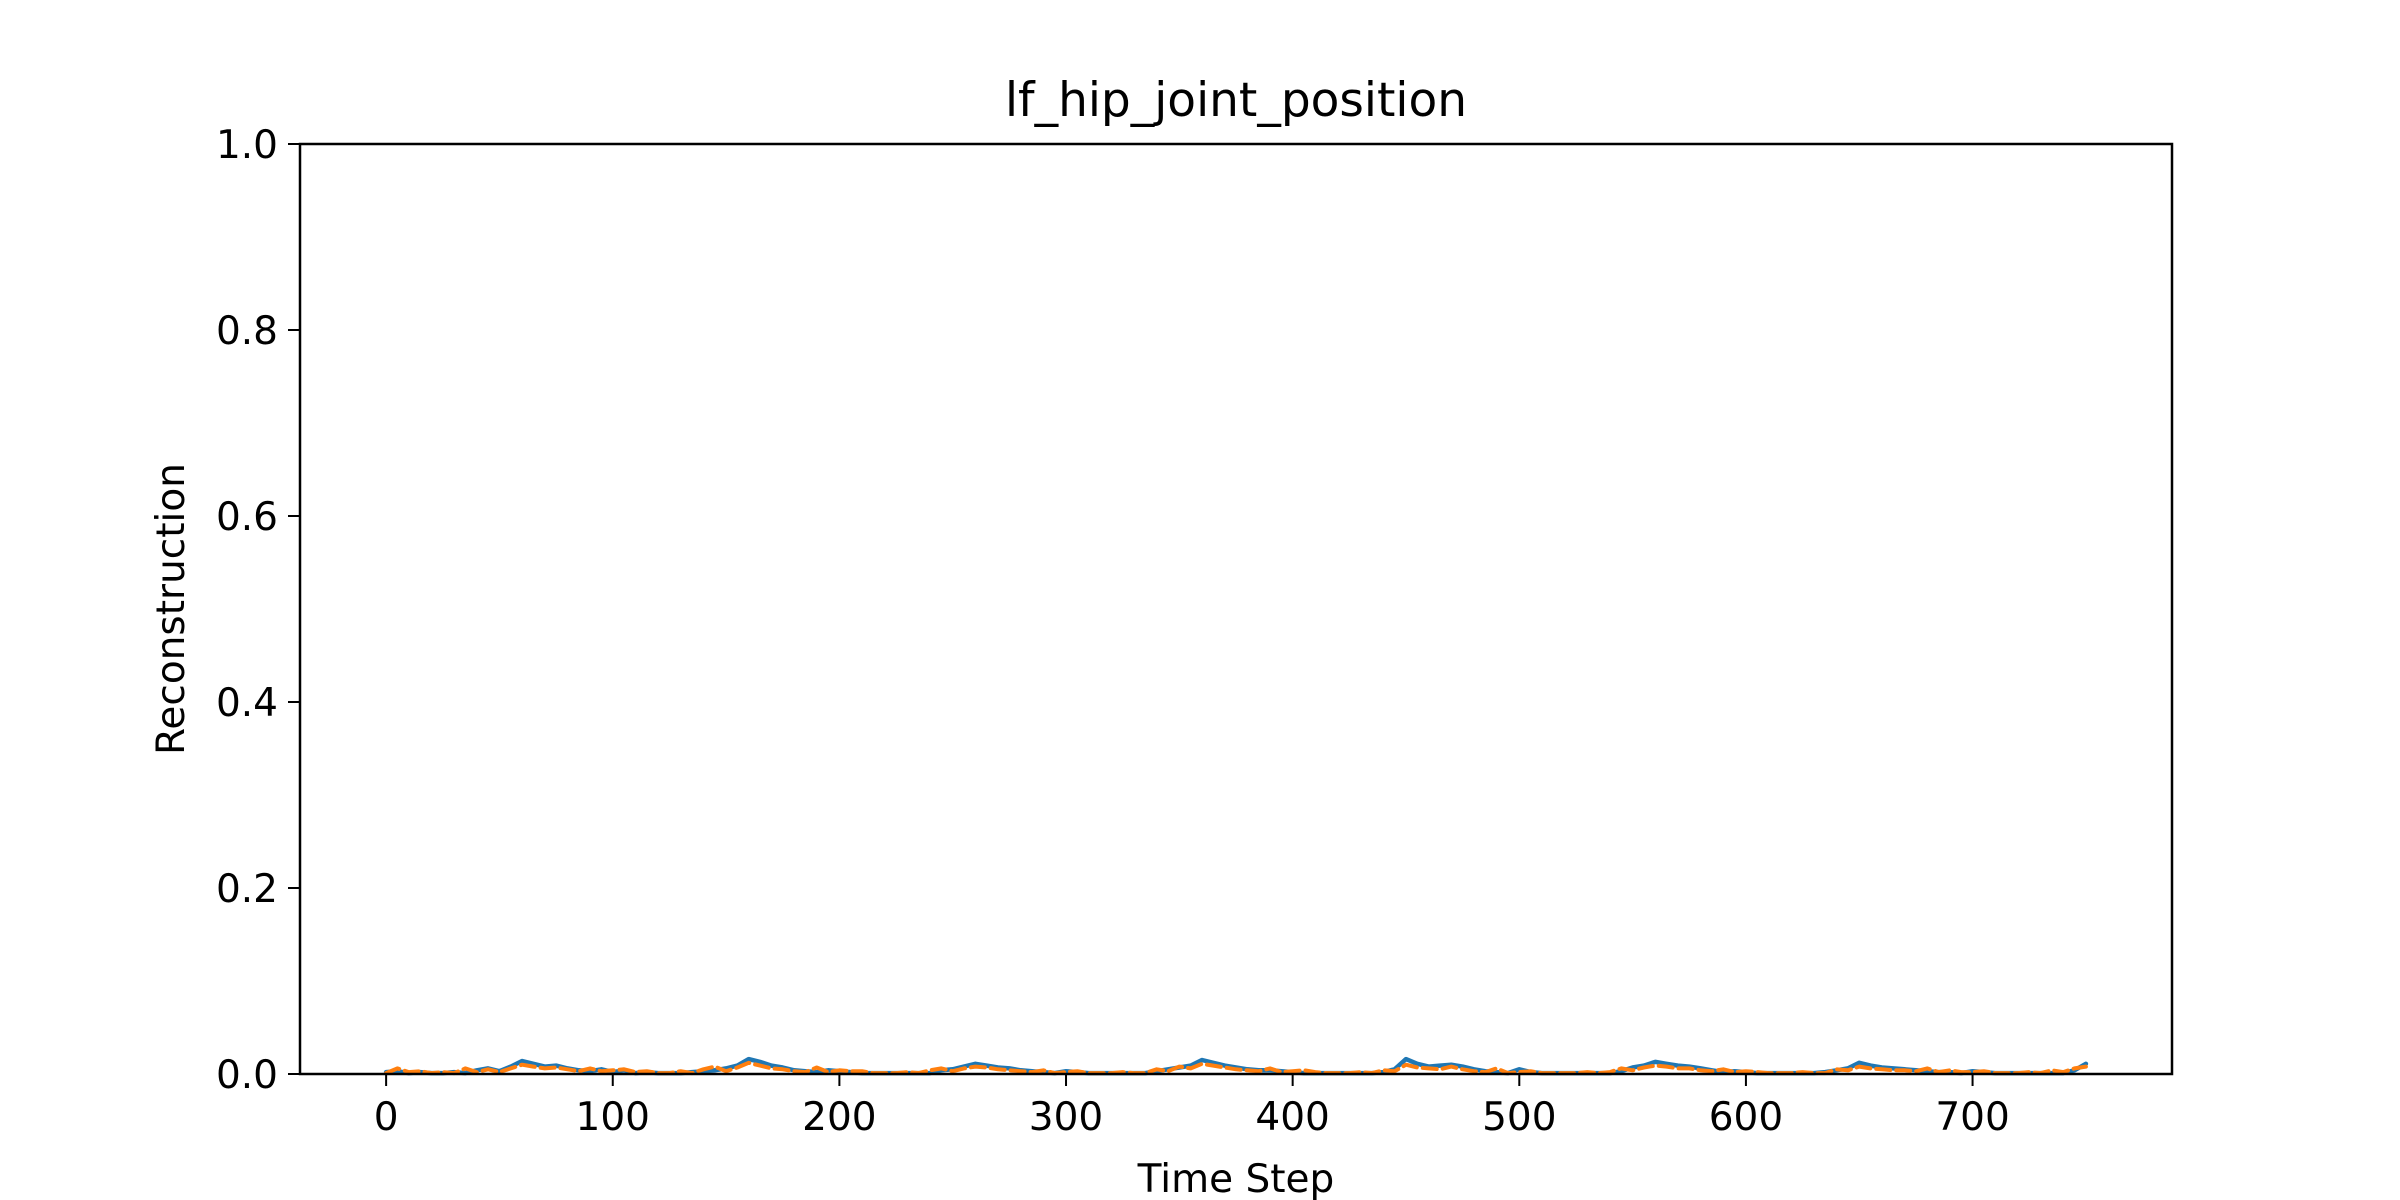  What do you see at coordinates (247, 331) in the screenshot?
I see `y-tick-label: 0.8` at bounding box center [247, 331].